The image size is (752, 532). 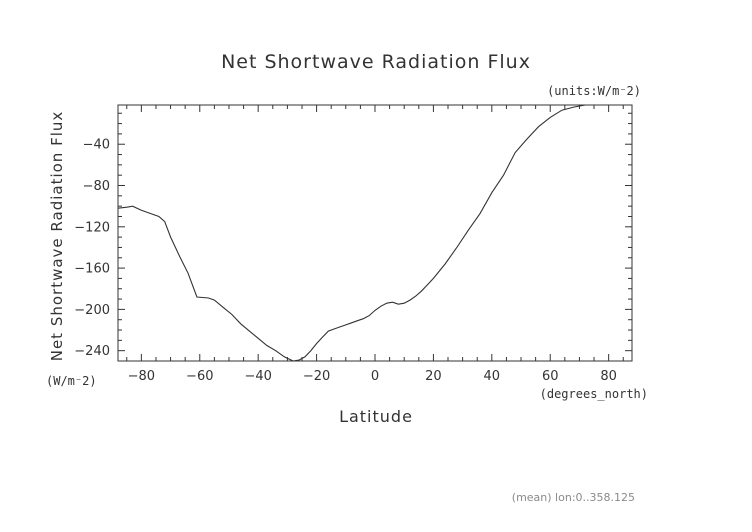 What do you see at coordinates (492, 376) in the screenshot?
I see `x-tick-label: 40` at bounding box center [492, 376].